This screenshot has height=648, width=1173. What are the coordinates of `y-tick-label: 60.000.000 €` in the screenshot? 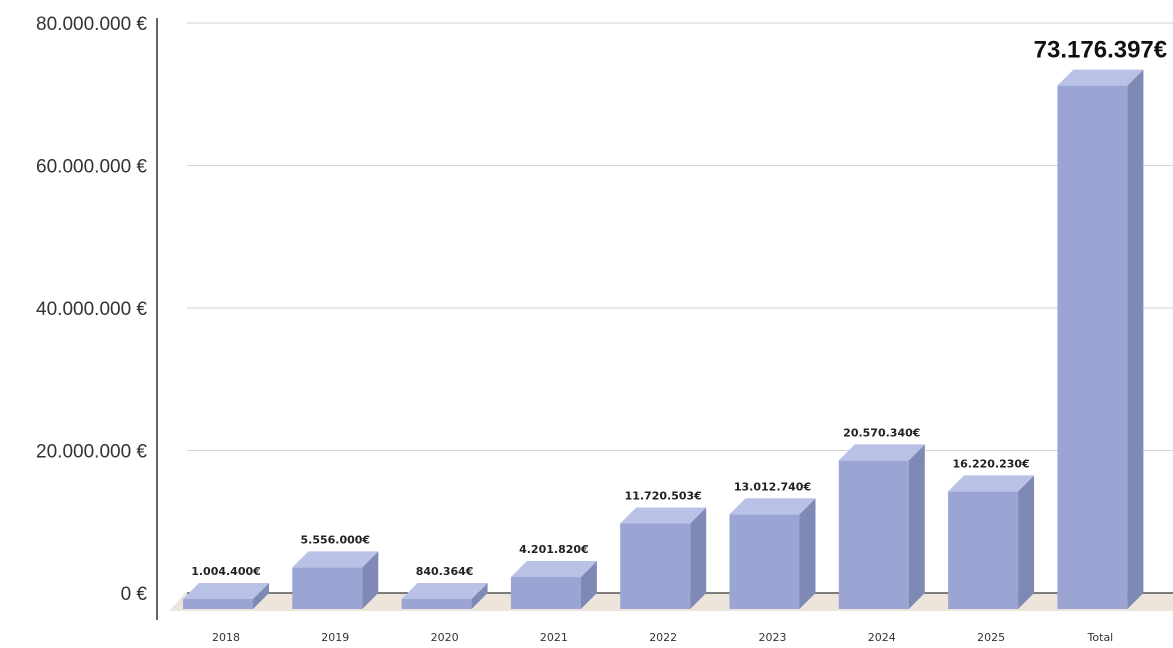 It's located at (91, 167).